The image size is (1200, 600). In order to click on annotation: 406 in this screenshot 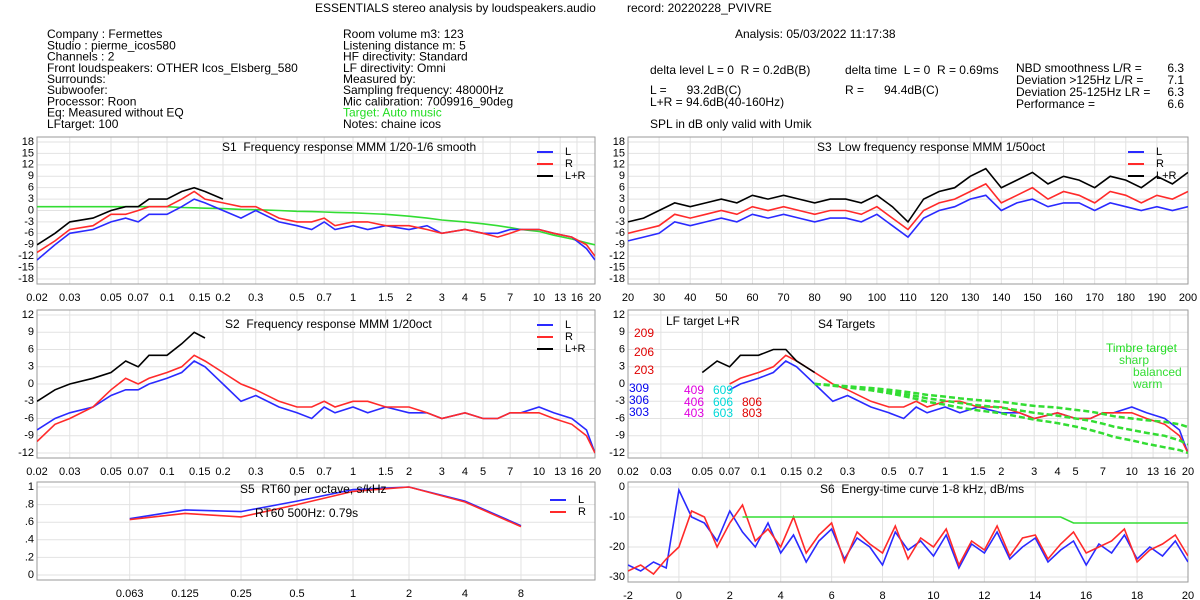, I will do `click(694, 402)`.